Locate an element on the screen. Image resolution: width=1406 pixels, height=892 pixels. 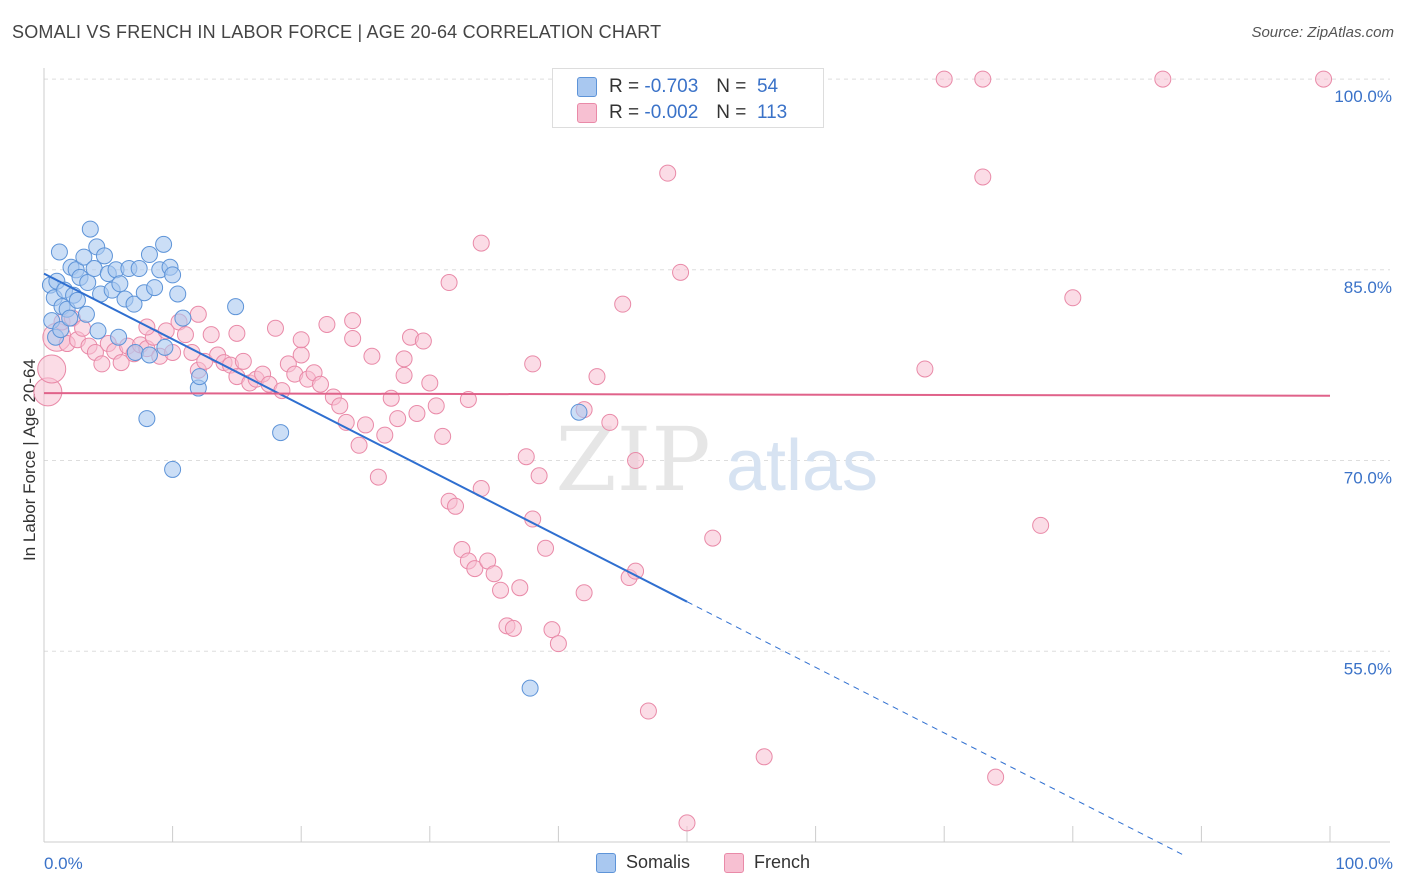
somalis-swatch is located at coordinates (587, 87).